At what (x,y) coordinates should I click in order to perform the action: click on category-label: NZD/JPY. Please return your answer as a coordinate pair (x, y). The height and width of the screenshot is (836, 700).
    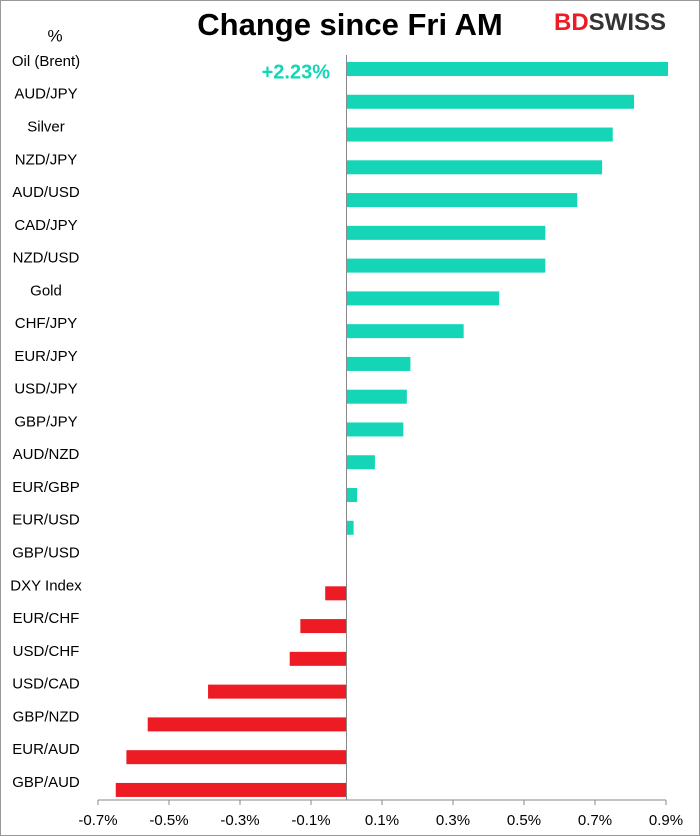
    Looking at the image, I should click on (46, 159).